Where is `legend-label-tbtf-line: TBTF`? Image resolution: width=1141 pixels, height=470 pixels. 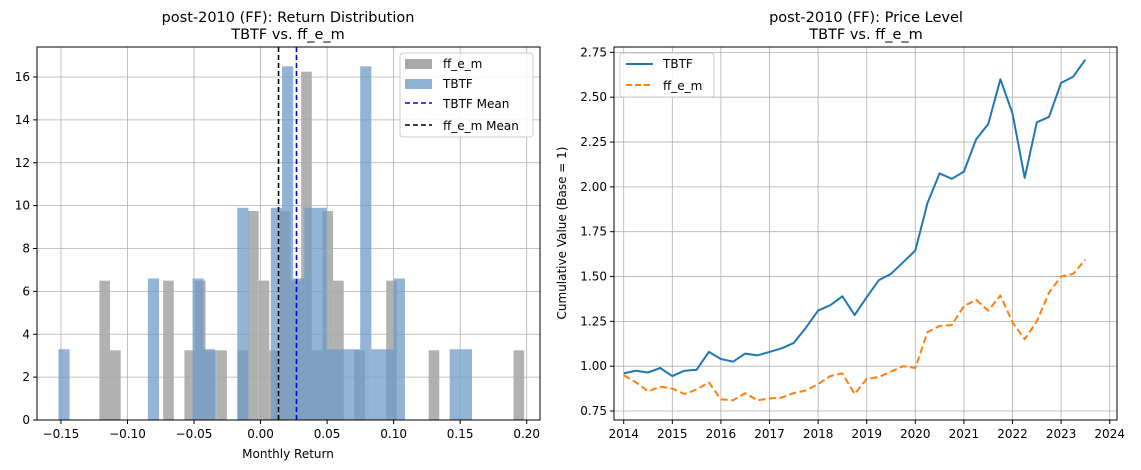 legend-label-tbtf-line: TBTF is located at coordinates (677, 64).